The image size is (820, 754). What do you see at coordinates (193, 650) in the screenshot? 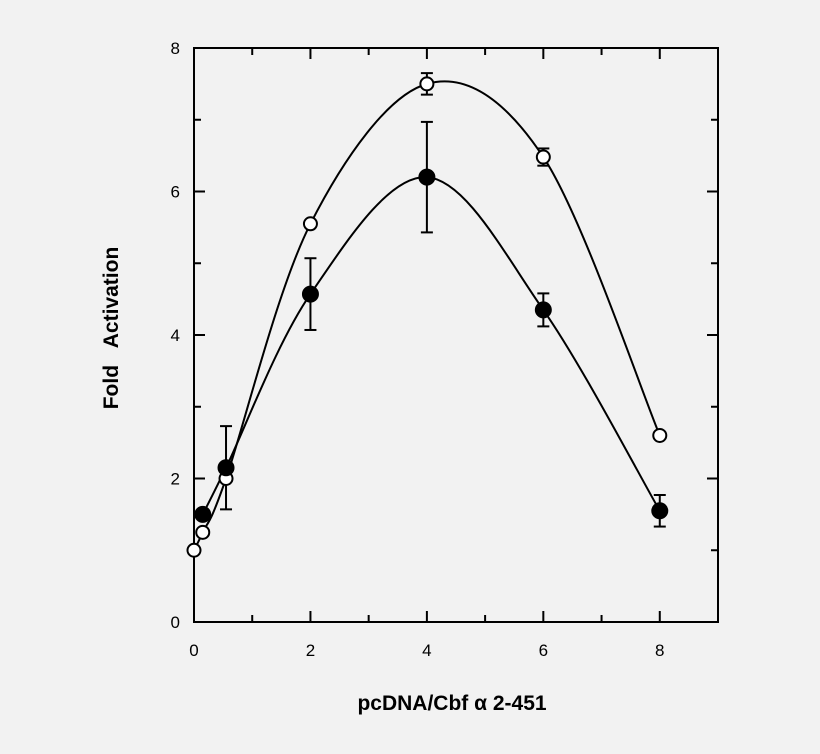
I see `x-tick-label: 0` at bounding box center [193, 650].